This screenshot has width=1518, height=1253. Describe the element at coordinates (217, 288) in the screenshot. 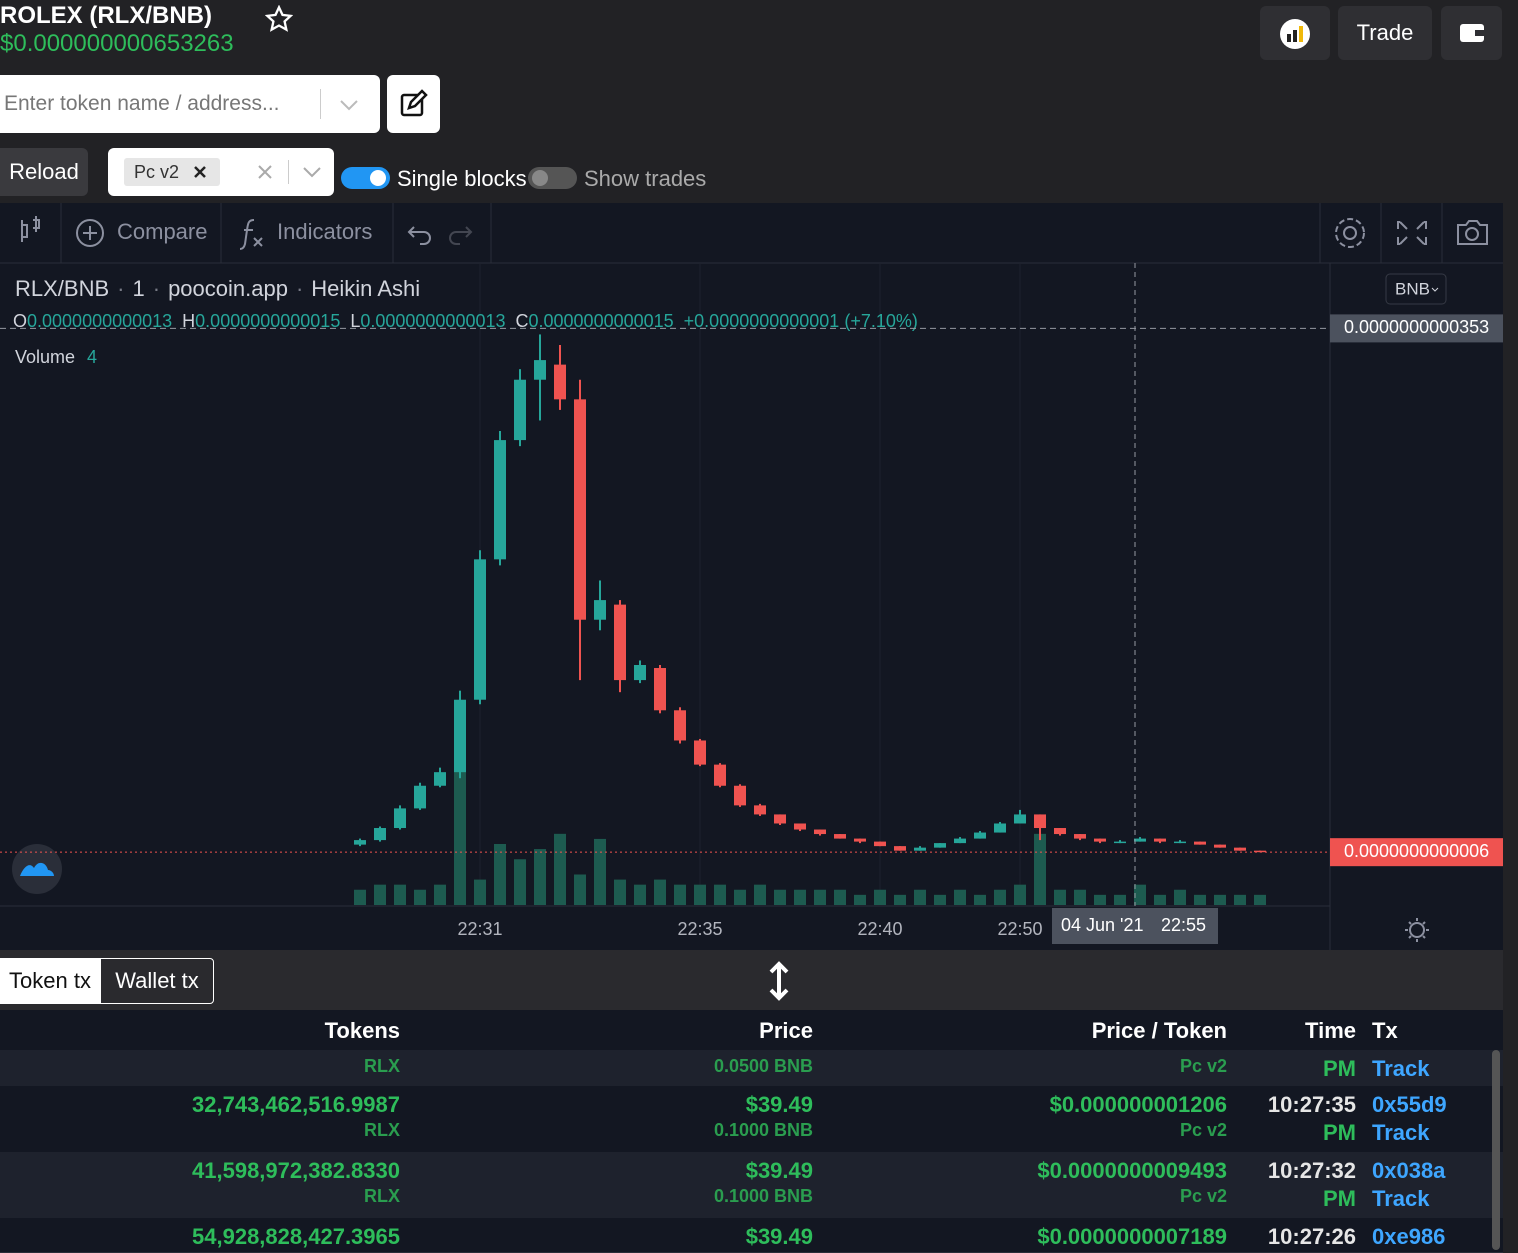

I see `chart-legend: RLX/BNB · 1 · poocoin.app · Heikin Ashi` at that location.